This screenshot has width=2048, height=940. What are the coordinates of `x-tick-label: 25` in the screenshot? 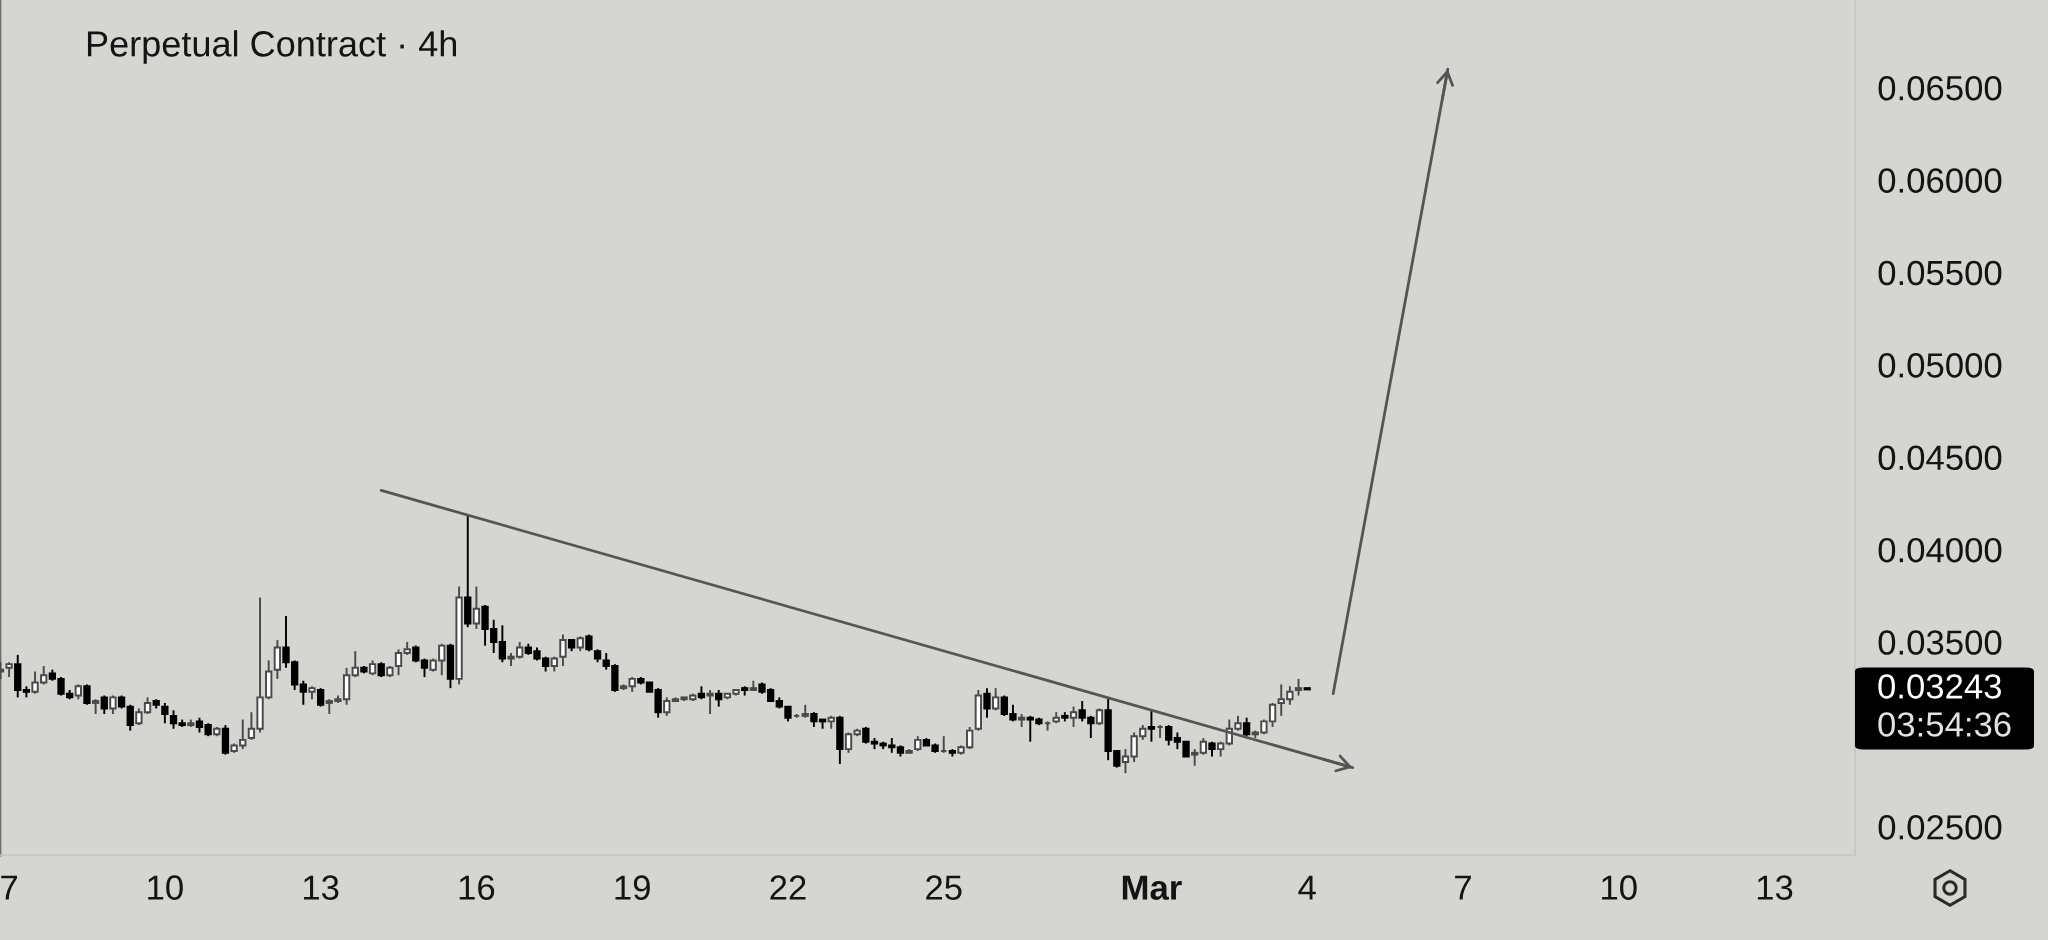 It's located at (944, 887).